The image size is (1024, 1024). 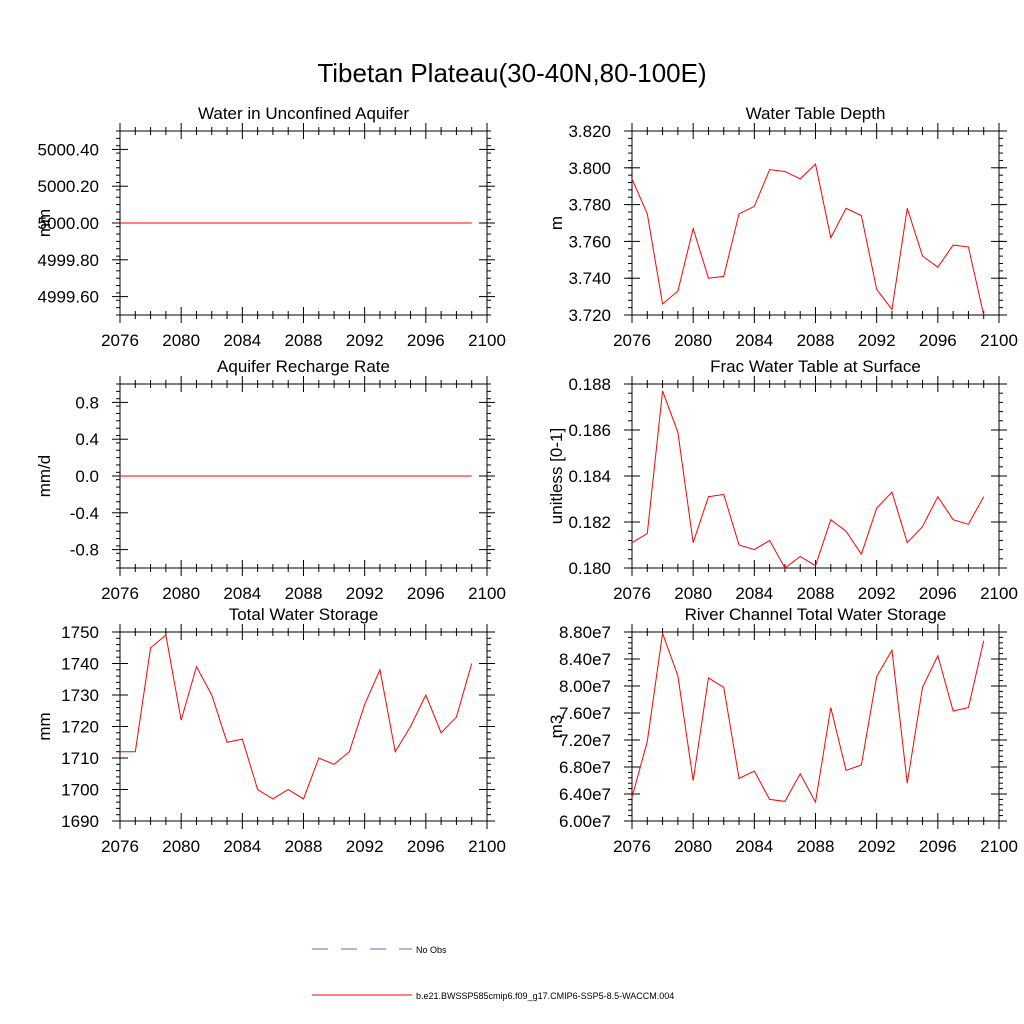 I want to click on y-axis-label: unitless [0-1], so click(x=556, y=476).